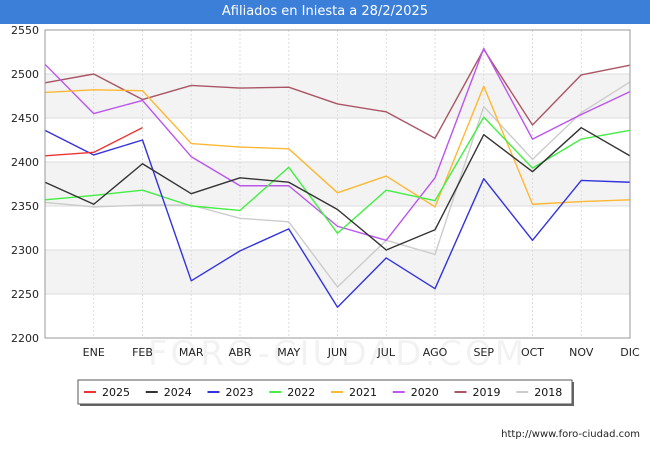 The height and width of the screenshot is (450, 650). Describe the element at coordinates (116, 392) in the screenshot. I see `legend-label-2025: 2025` at that location.